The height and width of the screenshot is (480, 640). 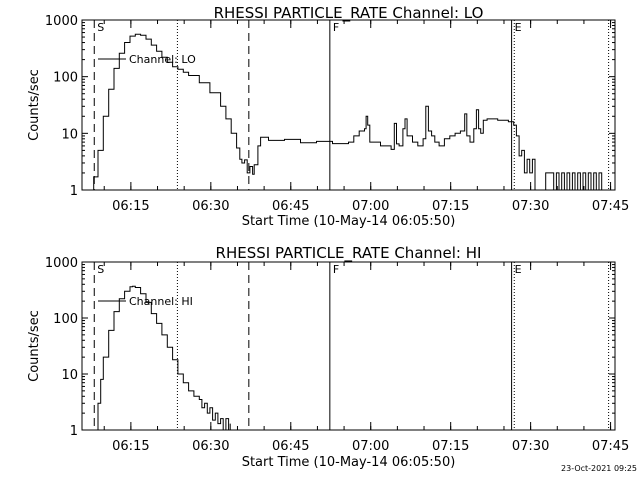 I want to click on panel1-x-tick-label: 07:15, so click(x=450, y=206).